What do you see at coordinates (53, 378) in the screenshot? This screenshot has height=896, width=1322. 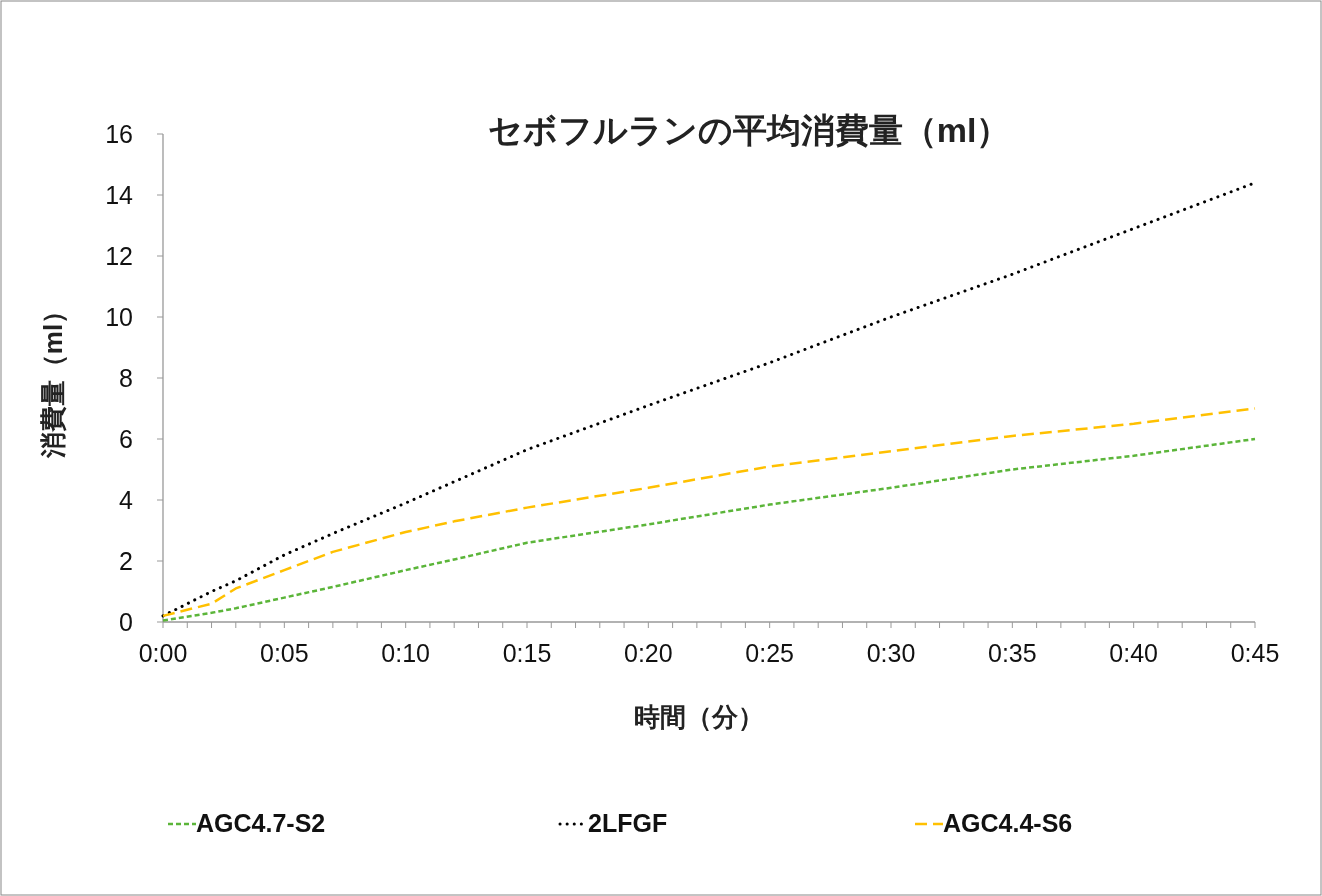 I see `y-axis-title: 消費量（ml）` at bounding box center [53, 378].